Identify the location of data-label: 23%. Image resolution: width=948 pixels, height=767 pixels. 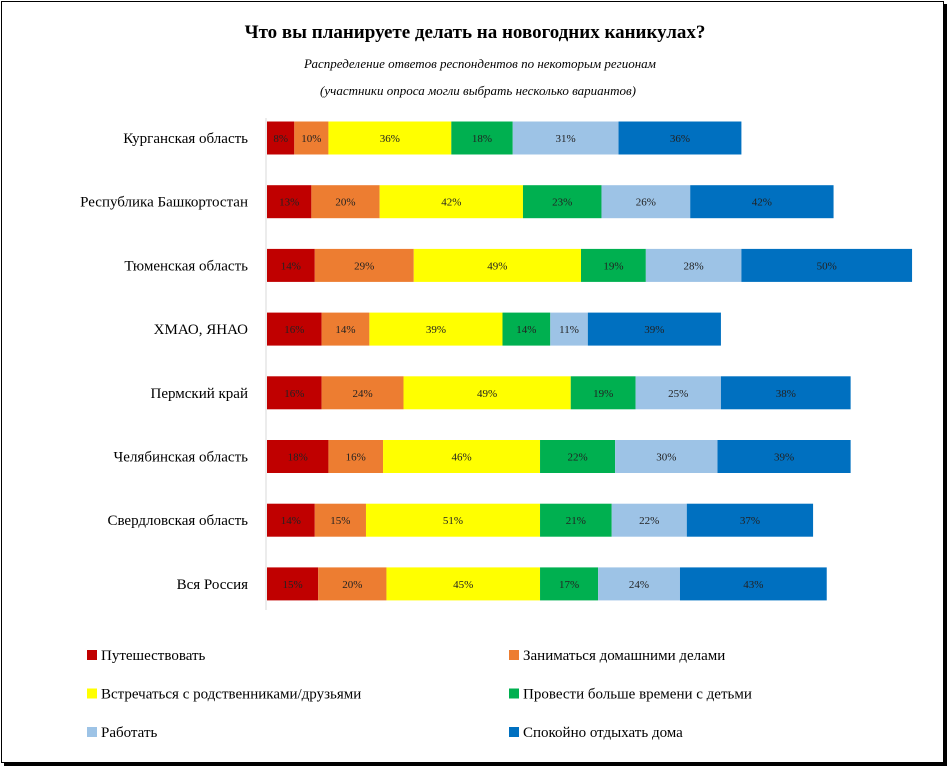
(562, 203).